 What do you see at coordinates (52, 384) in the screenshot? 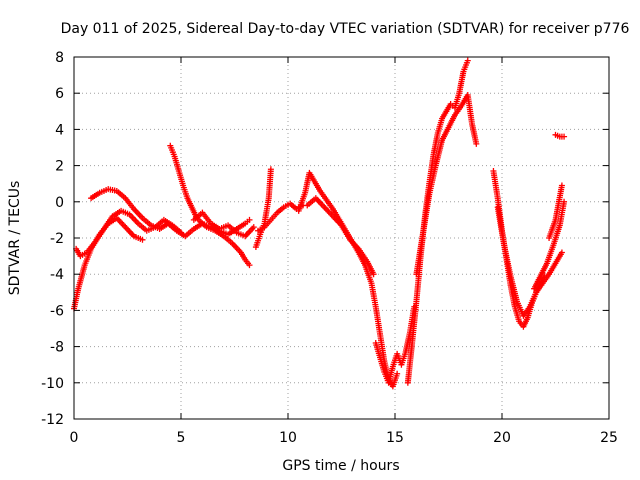
I see `y-tick-label: -10` at bounding box center [52, 384].